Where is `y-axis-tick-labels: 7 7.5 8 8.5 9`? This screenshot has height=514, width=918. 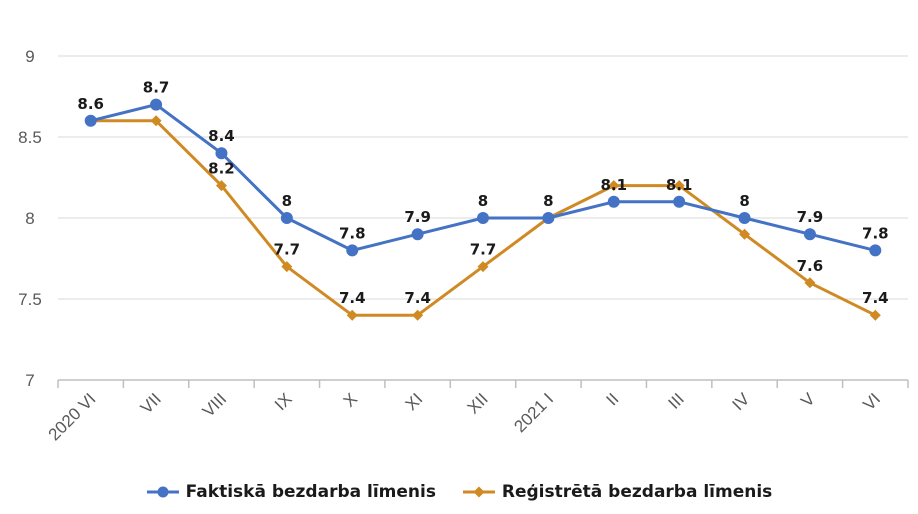 y-axis-tick-labels: 7 7.5 8 8.5 9 is located at coordinates (30, 218).